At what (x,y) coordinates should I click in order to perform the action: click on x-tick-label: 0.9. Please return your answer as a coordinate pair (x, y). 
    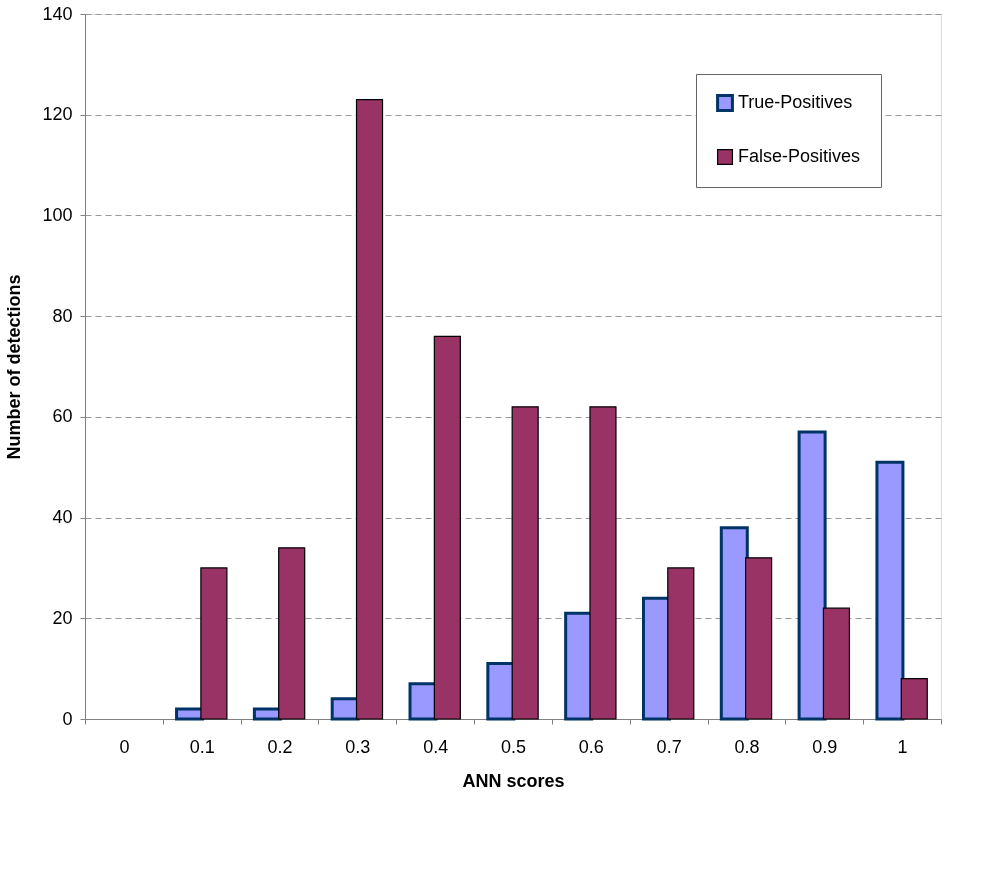
    Looking at the image, I should click on (825, 746).